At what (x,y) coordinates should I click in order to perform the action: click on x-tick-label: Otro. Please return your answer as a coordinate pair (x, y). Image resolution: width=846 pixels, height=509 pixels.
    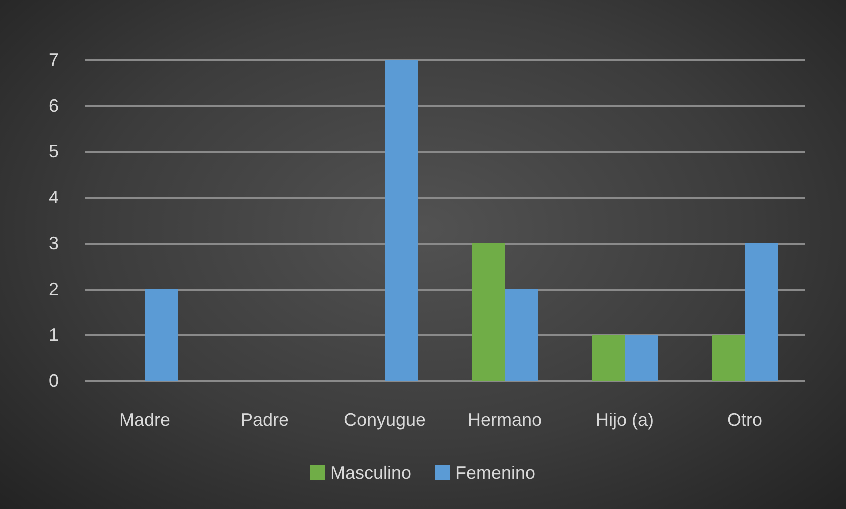
    Looking at the image, I should click on (745, 420).